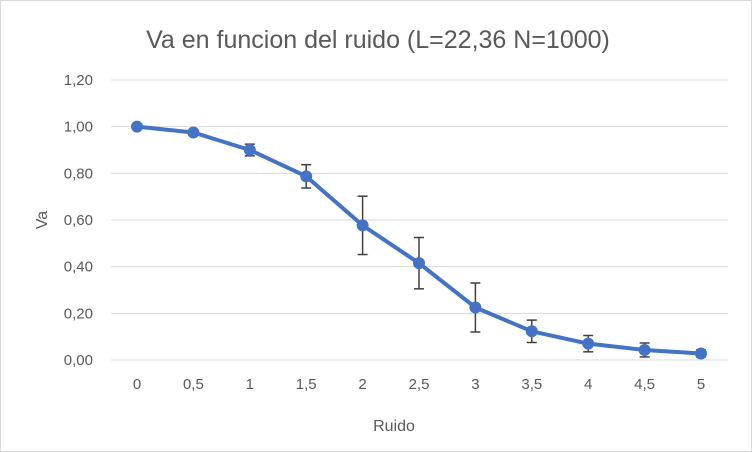 This screenshot has height=452, width=752. I want to click on x-tick-label: 1,5, so click(306, 384).